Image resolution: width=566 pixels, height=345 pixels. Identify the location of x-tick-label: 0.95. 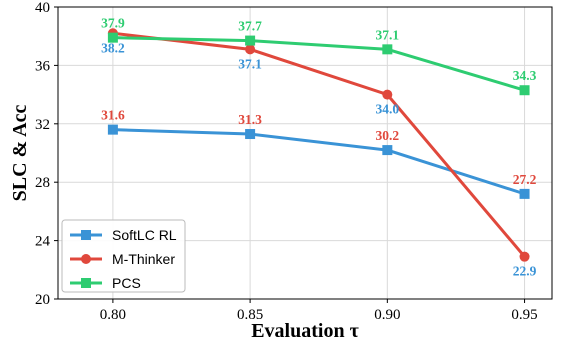
(524, 315).